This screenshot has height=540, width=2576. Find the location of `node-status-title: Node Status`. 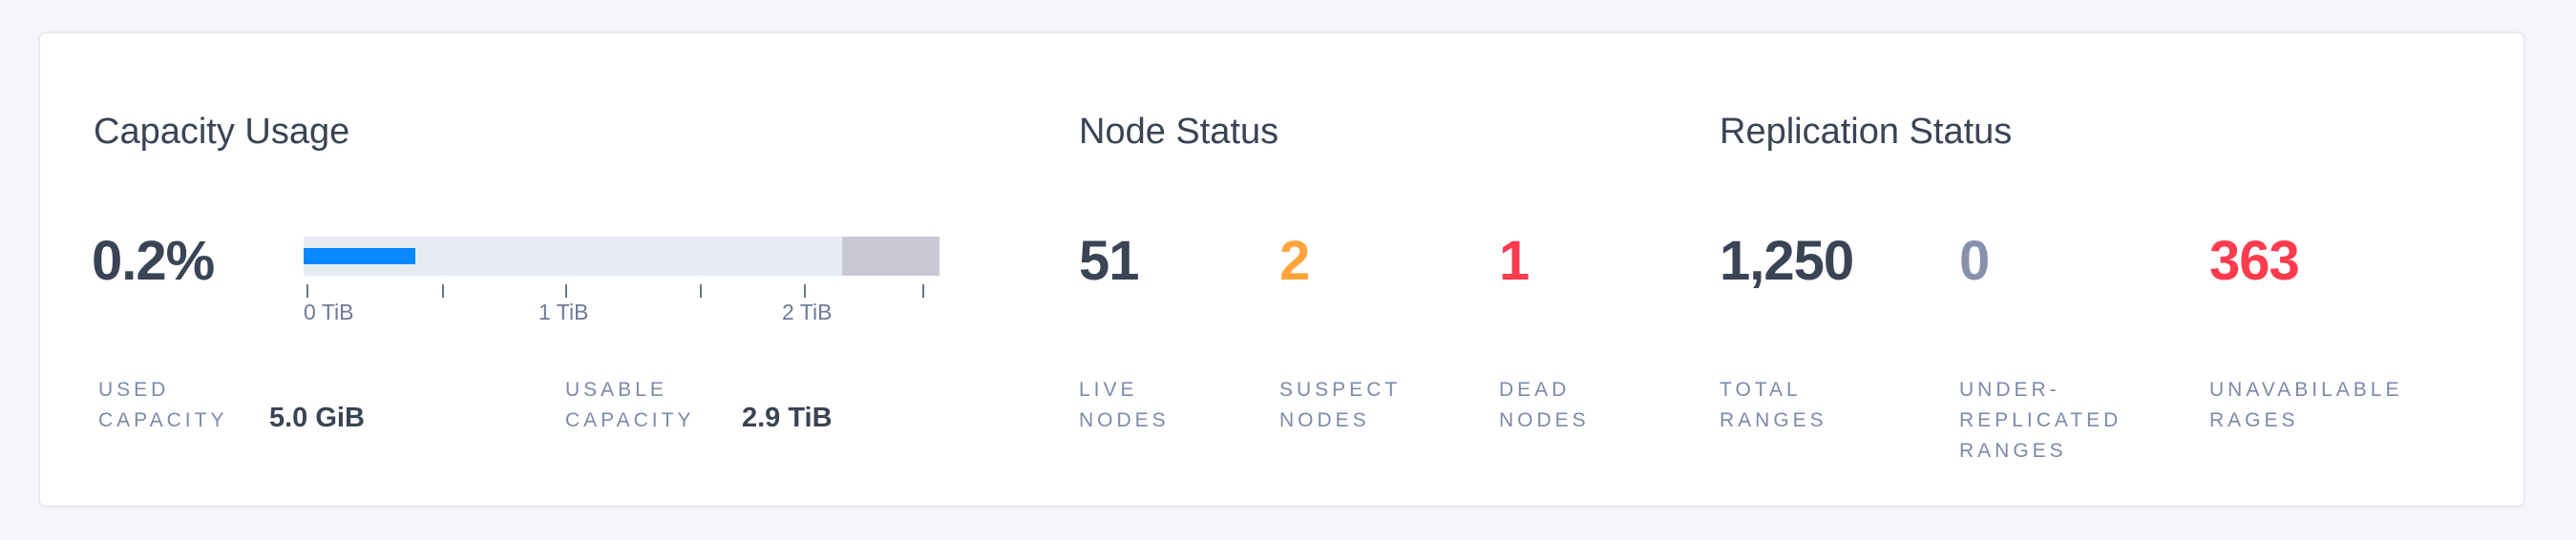

node-status-title: Node Status is located at coordinates (1179, 132).